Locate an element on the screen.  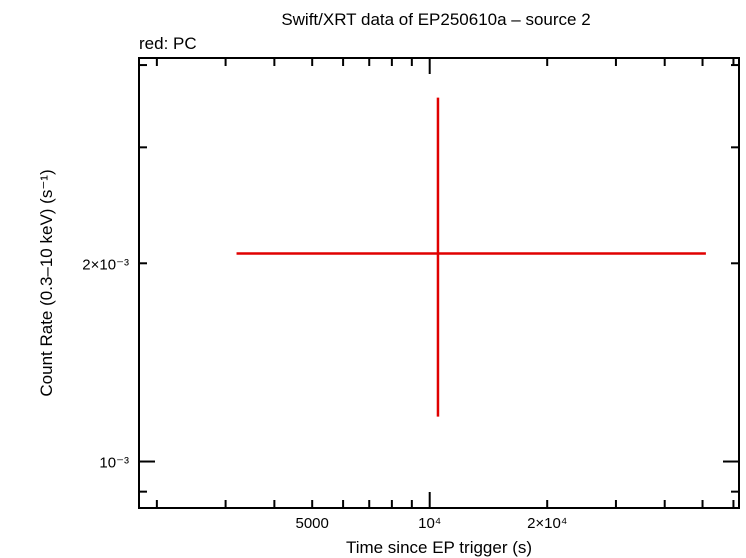
y-tick-label: 2×10⁻³ is located at coordinates (105, 264).